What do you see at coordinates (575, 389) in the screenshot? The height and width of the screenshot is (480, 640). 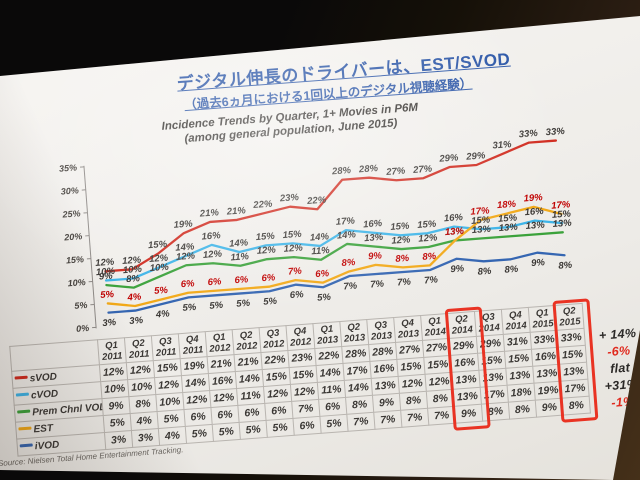 I see `value-cell: 17%` at bounding box center [575, 389].